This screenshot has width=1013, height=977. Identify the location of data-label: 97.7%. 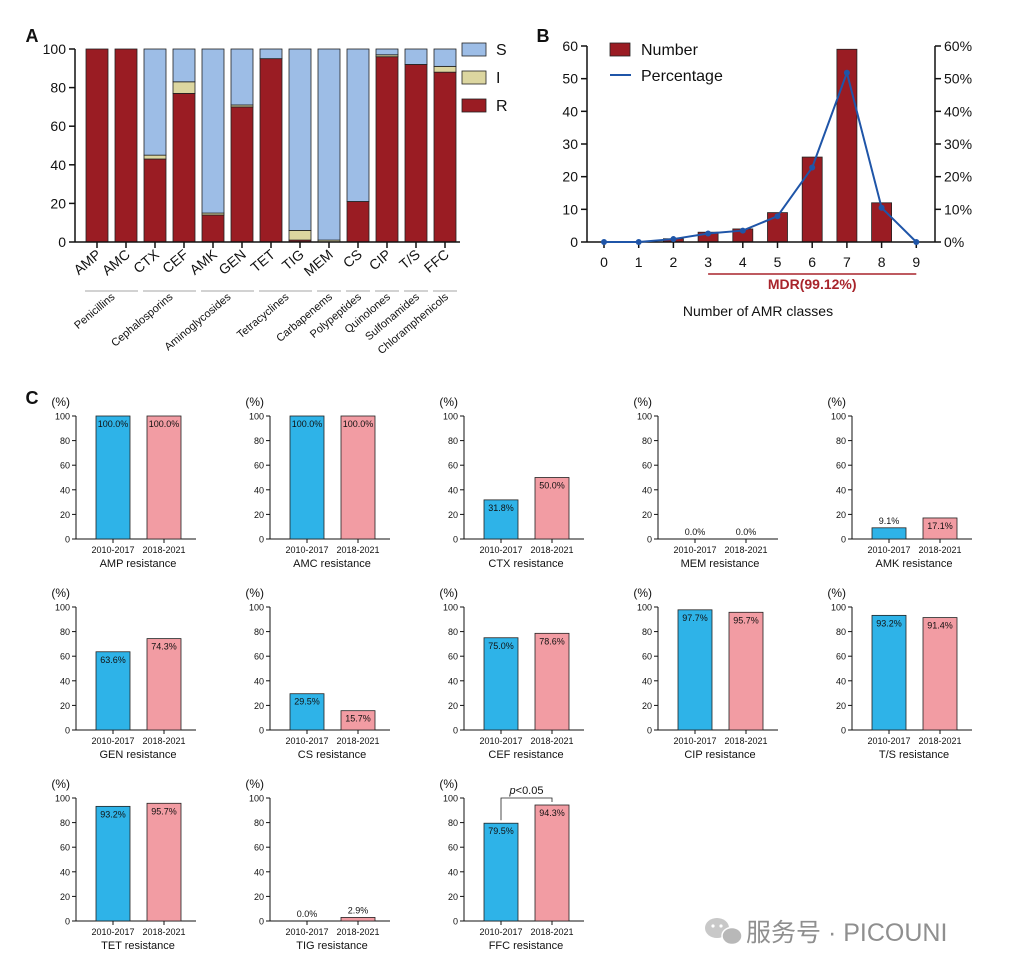
(695, 618).